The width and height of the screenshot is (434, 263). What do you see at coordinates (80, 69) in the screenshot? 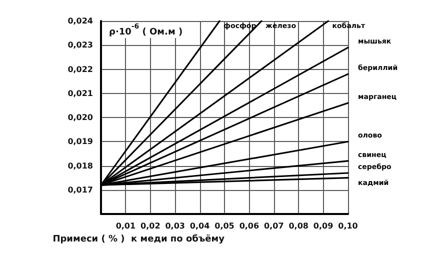
I see `y-tick-label: 0,022` at bounding box center [80, 69].